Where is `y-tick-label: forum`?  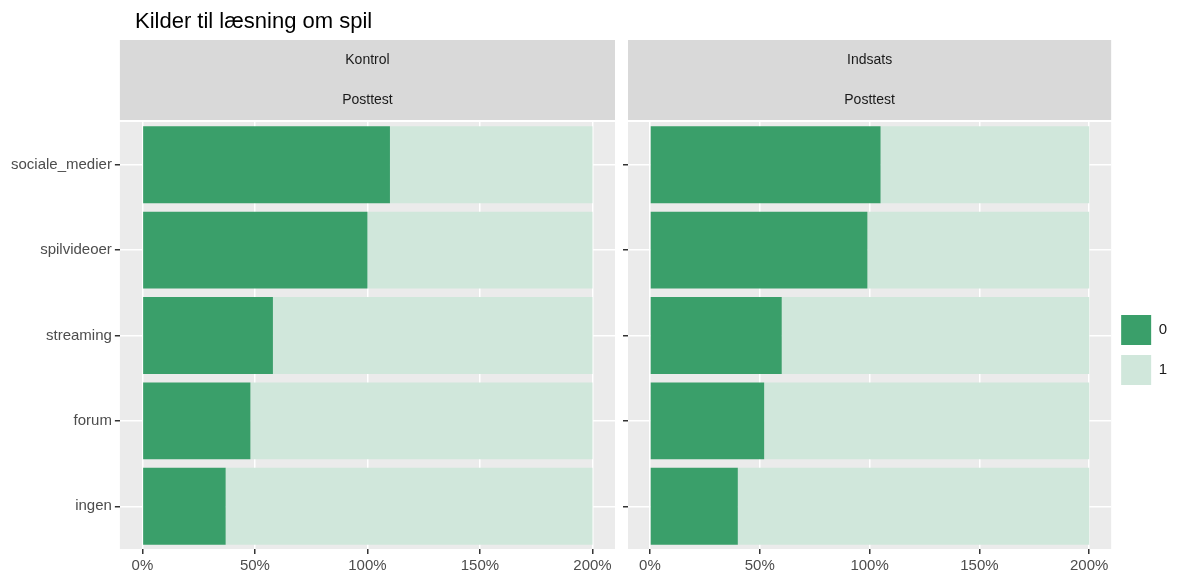 y-tick-label: forum is located at coordinates (92, 420).